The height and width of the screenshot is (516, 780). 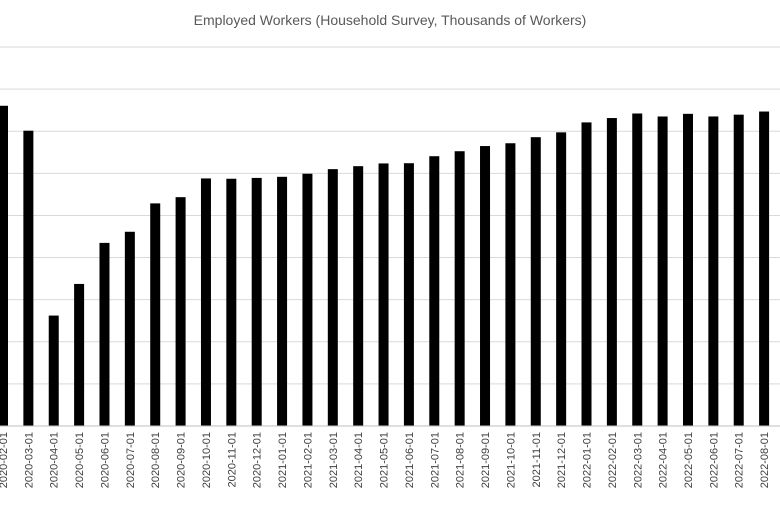 I want to click on x-tick-label: 2021-05-01, so click(x=385, y=460).